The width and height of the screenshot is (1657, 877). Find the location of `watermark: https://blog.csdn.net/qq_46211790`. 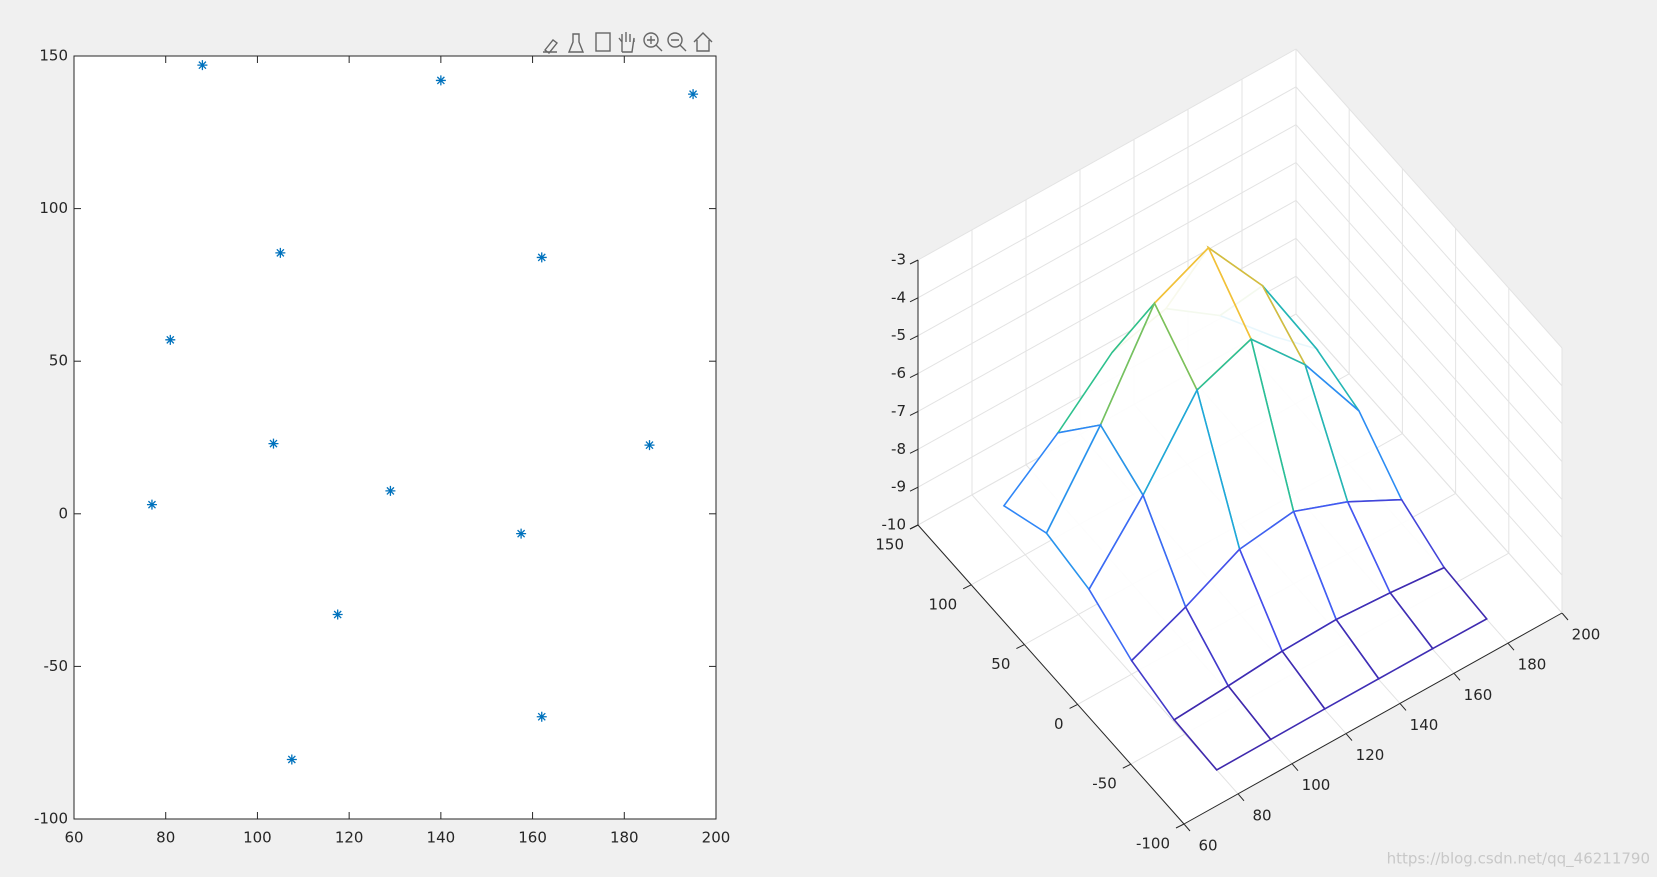

watermark: https://blog.csdn.net/qq_46211790 is located at coordinates (1518, 859).